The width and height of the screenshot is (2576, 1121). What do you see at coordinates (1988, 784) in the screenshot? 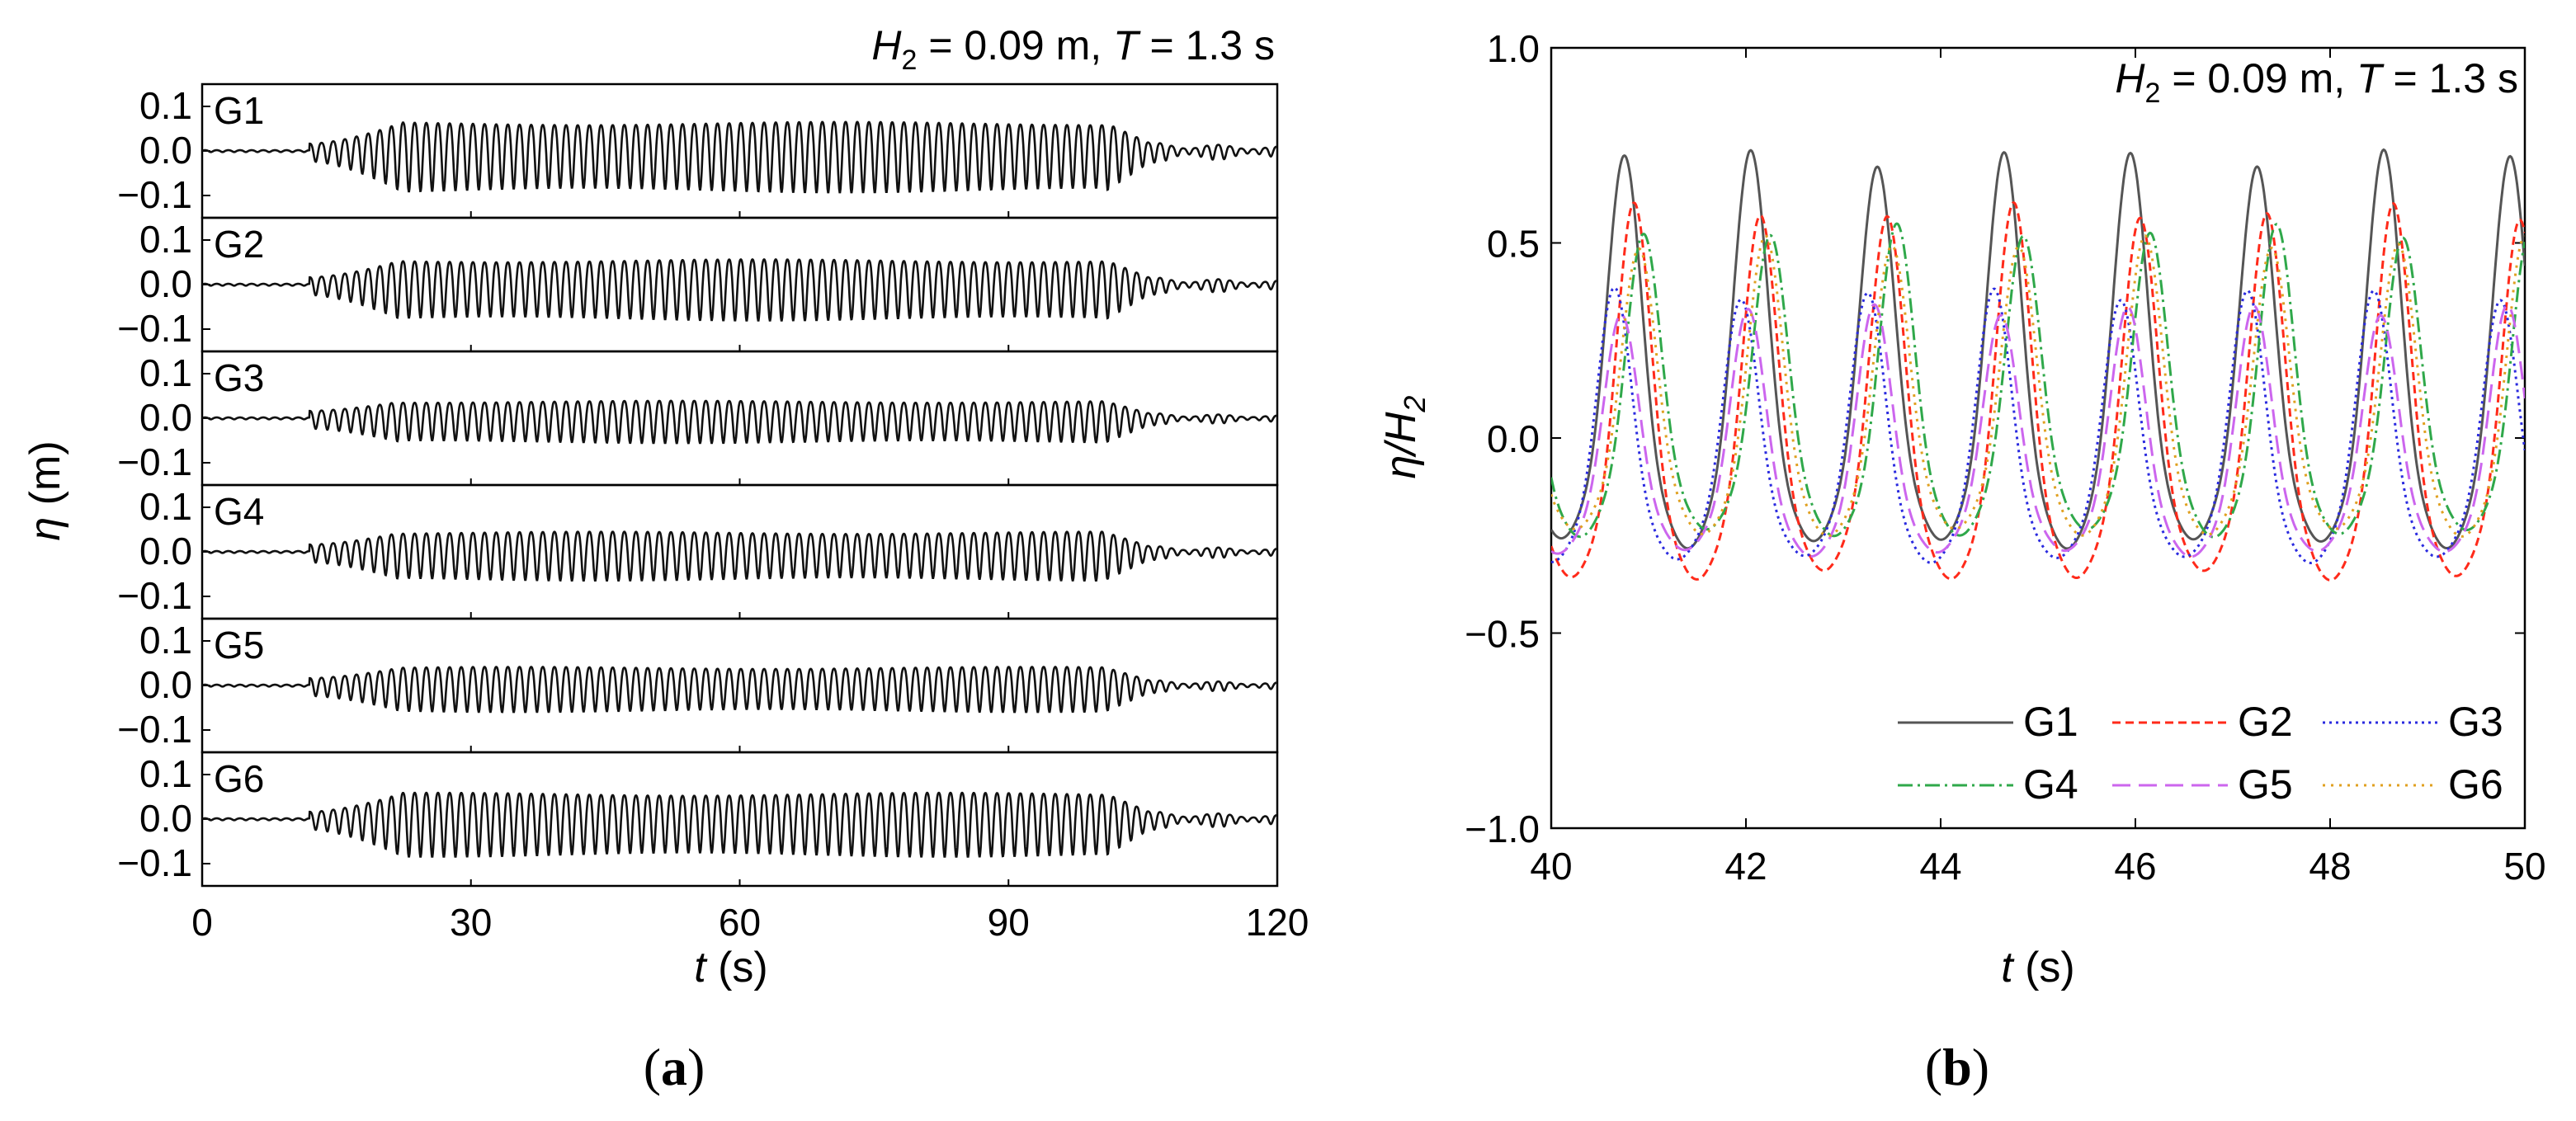
I see `legend-entry-g4: G4` at bounding box center [1988, 784].